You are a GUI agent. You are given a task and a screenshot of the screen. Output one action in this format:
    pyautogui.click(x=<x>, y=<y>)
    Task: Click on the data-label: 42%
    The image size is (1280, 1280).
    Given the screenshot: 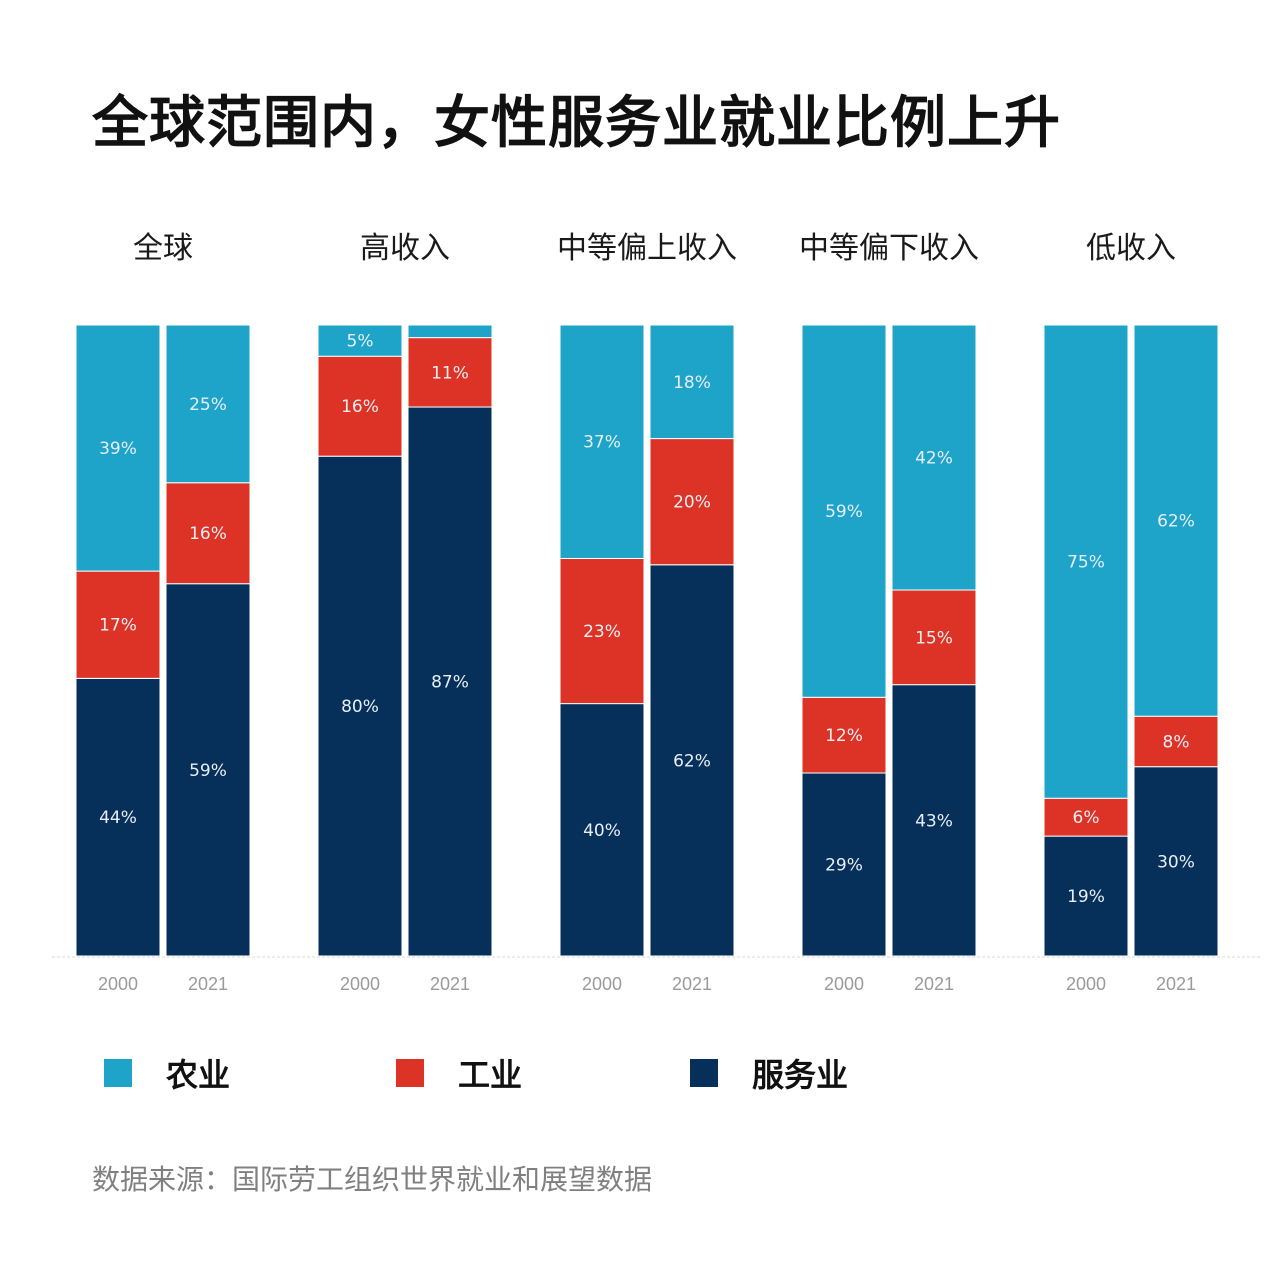 What is the action you would take?
    pyautogui.click(x=934, y=459)
    